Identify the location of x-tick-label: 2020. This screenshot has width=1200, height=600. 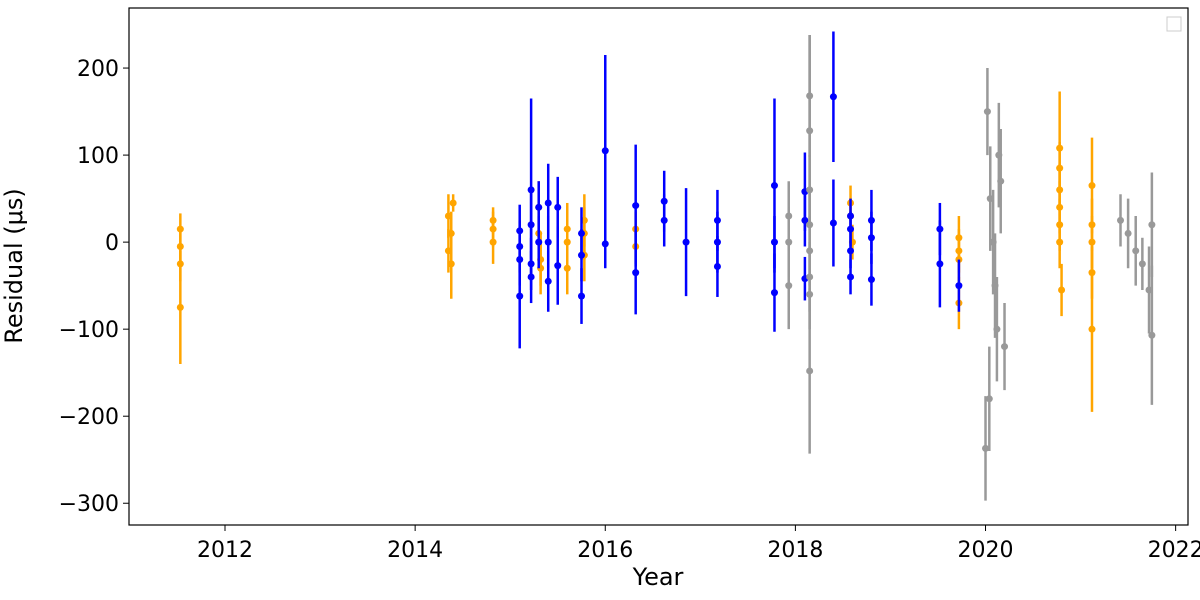
(986, 550).